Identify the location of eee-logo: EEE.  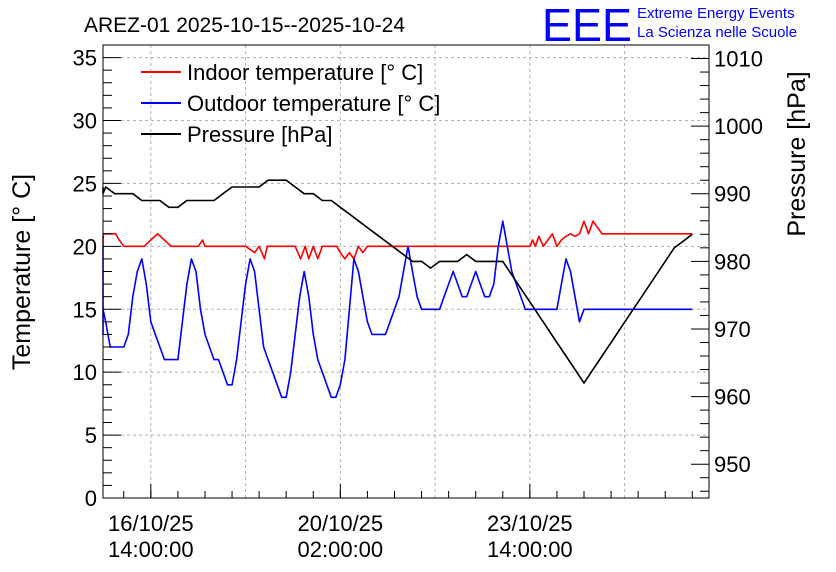
(587, 23).